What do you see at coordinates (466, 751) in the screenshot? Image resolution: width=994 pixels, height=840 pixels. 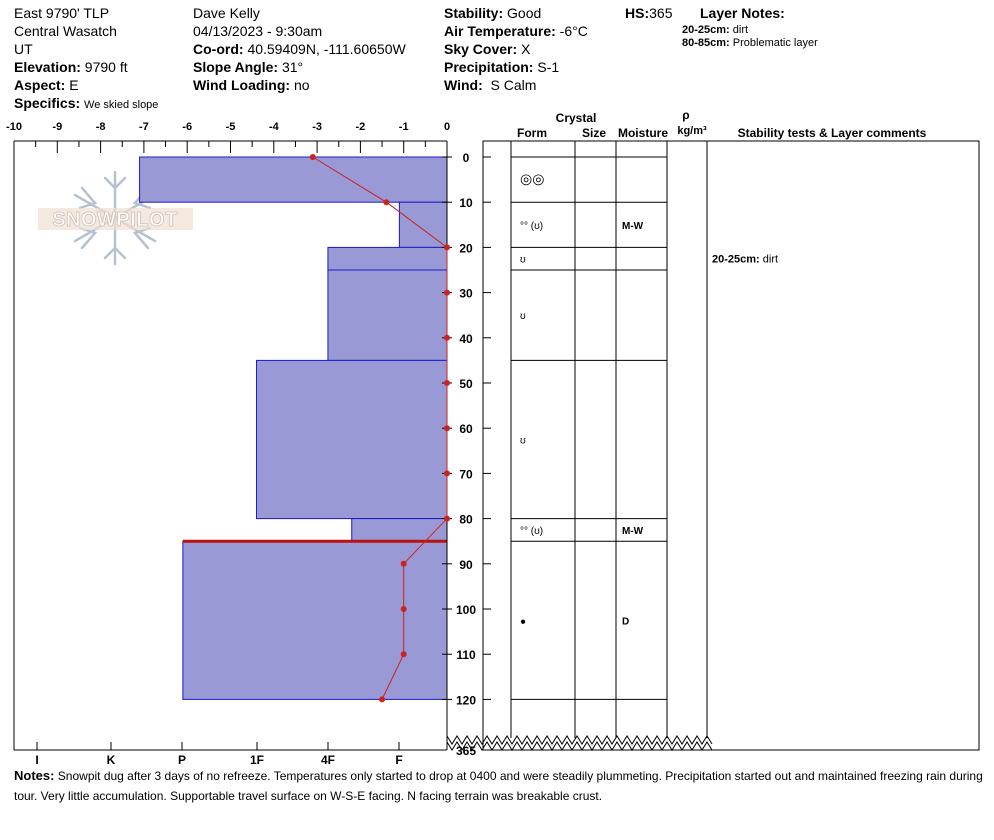 I see `depth-bottom-label: 365` at bounding box center [466, 751].